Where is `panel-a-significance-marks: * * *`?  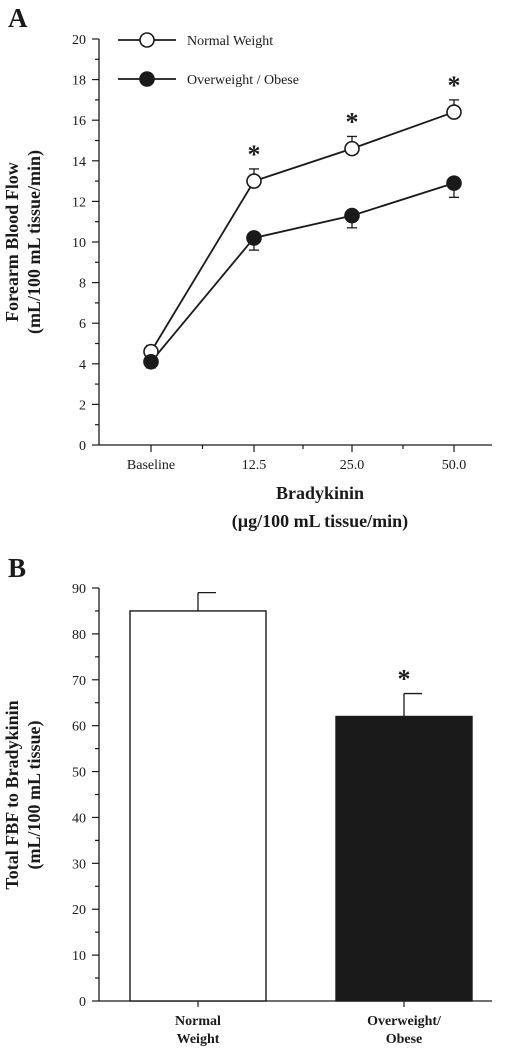 panel-a-significance-marks: * * * is located at coordinates (354, 120).